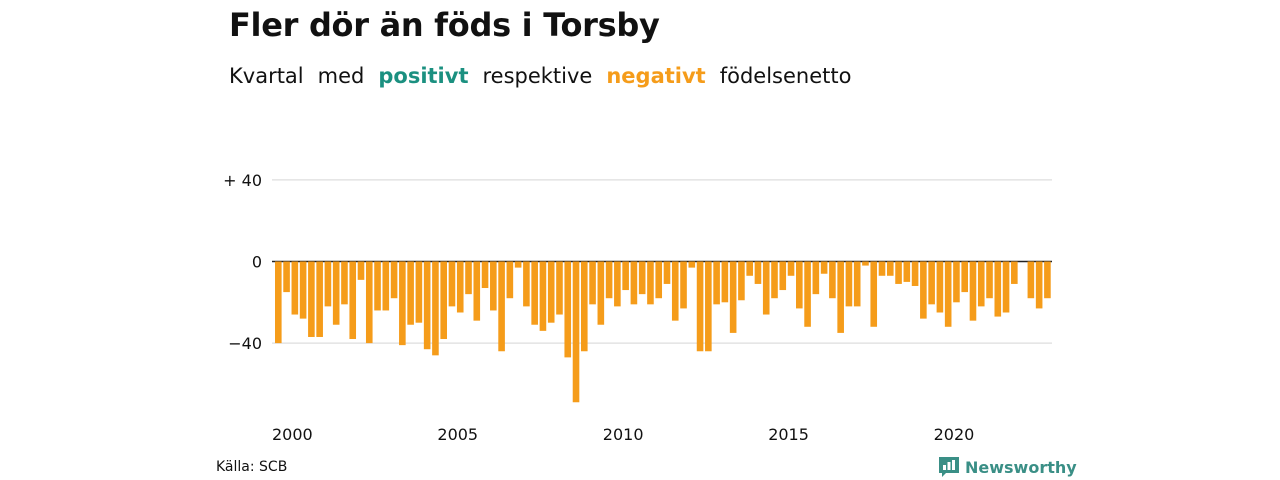 Image resolution: width=1280 pixels, height=480 pixels. I want to click on x-tick-label: 2020, so click(954, 434).